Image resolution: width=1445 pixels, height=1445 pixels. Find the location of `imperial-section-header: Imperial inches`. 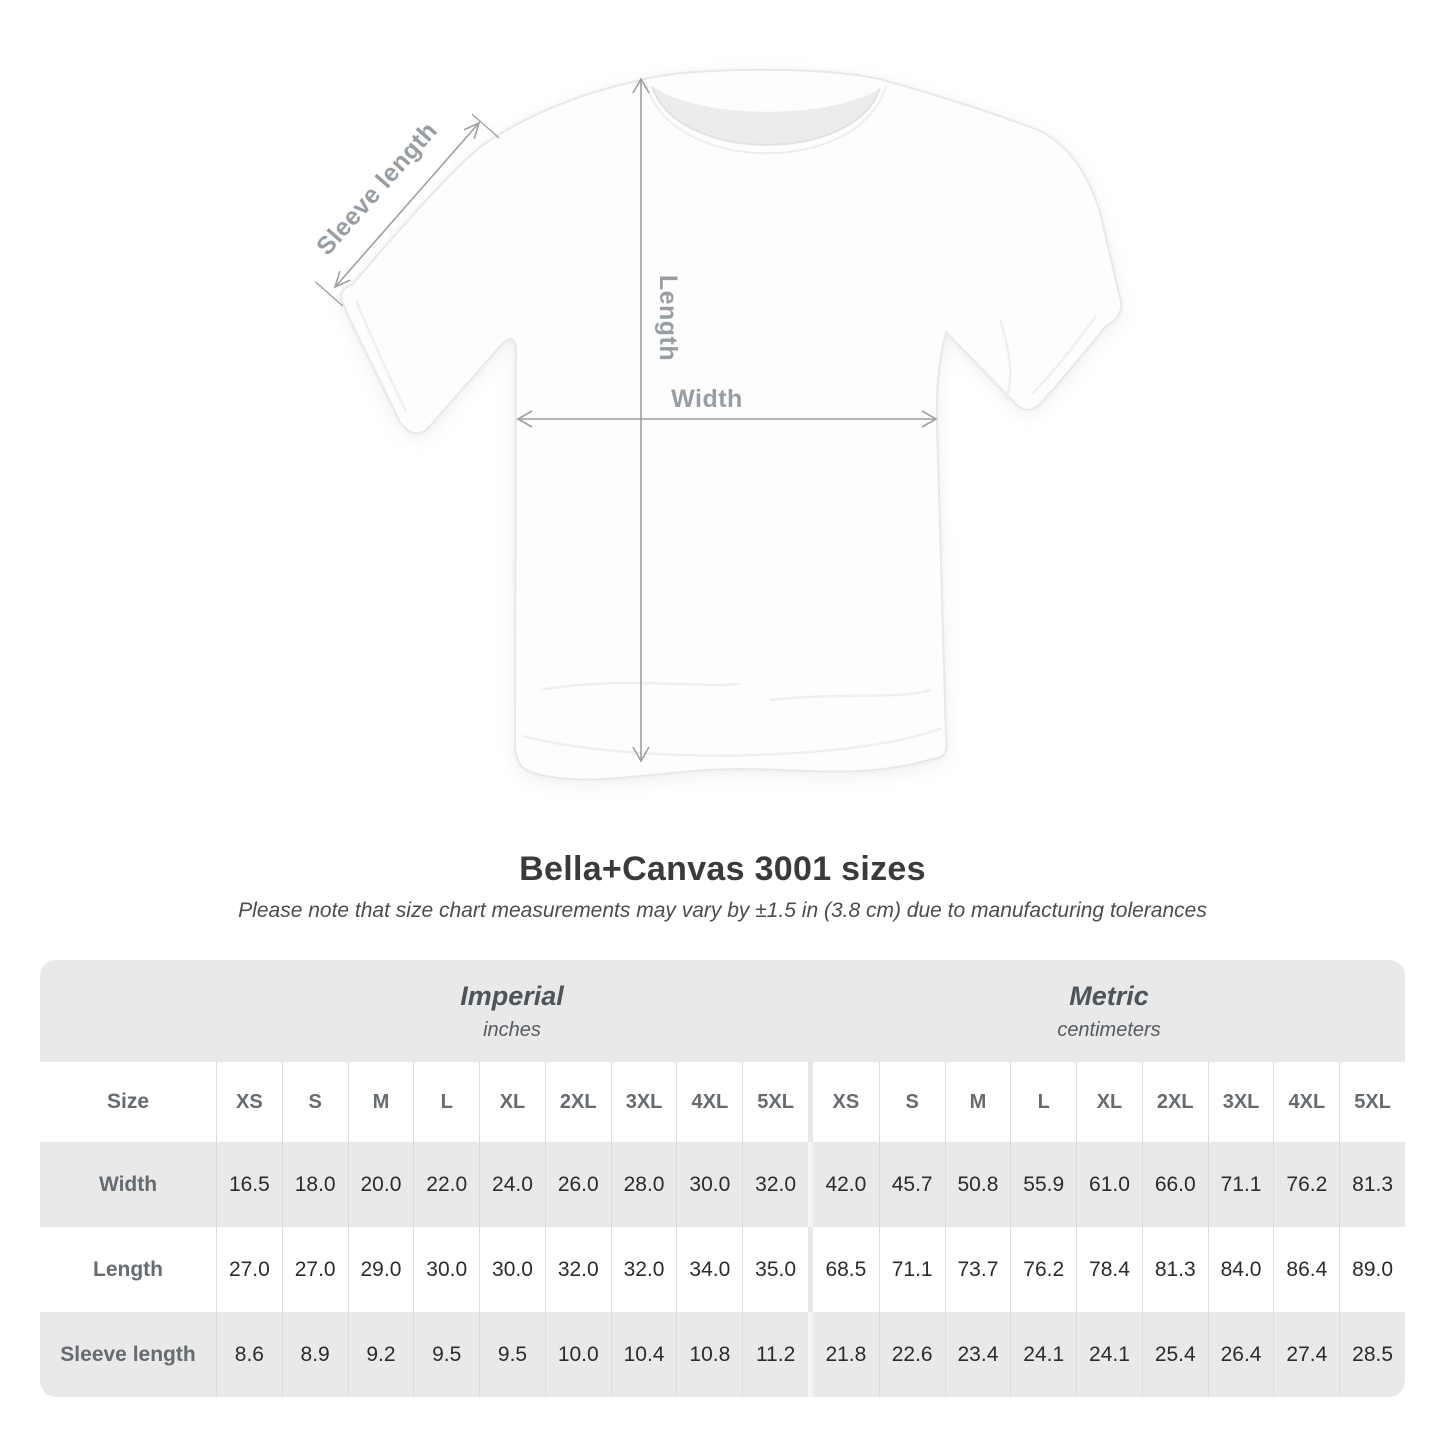

imperial-section-header: Imperial inches is located at coordinates (512, 1011).